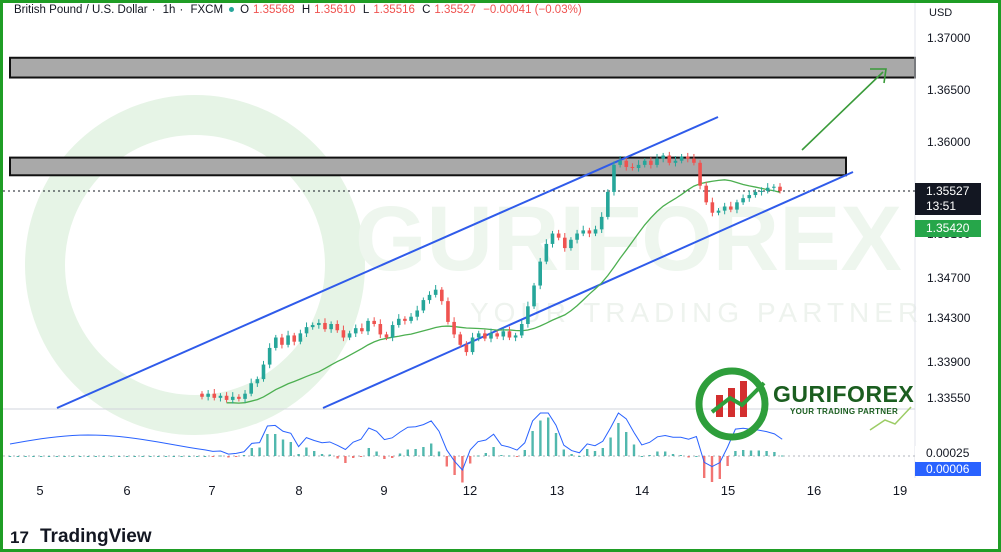  What do you see at coordinates (642, 490) in the screenshot?
I see `time-tick-label: 14` at bounding box center [642, 490].